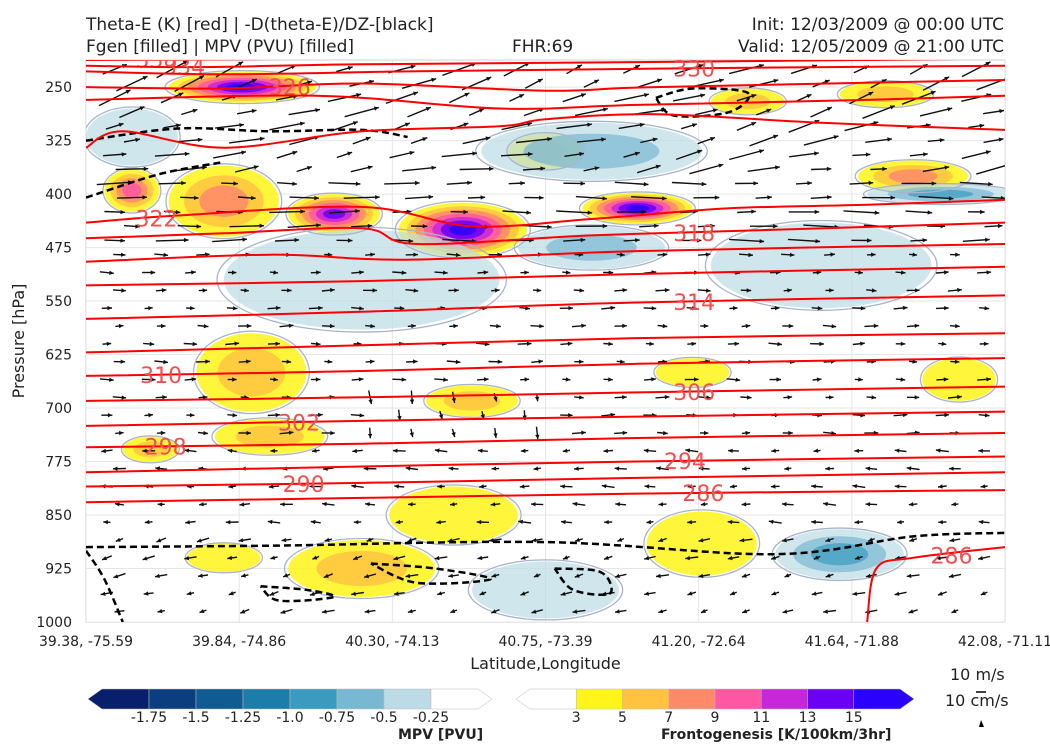 This screenshot has height=750, width=1050. Describe the element at coordinates (543, 47) in the screenshot. I see `forecast-hour: FHR:69` at that location.